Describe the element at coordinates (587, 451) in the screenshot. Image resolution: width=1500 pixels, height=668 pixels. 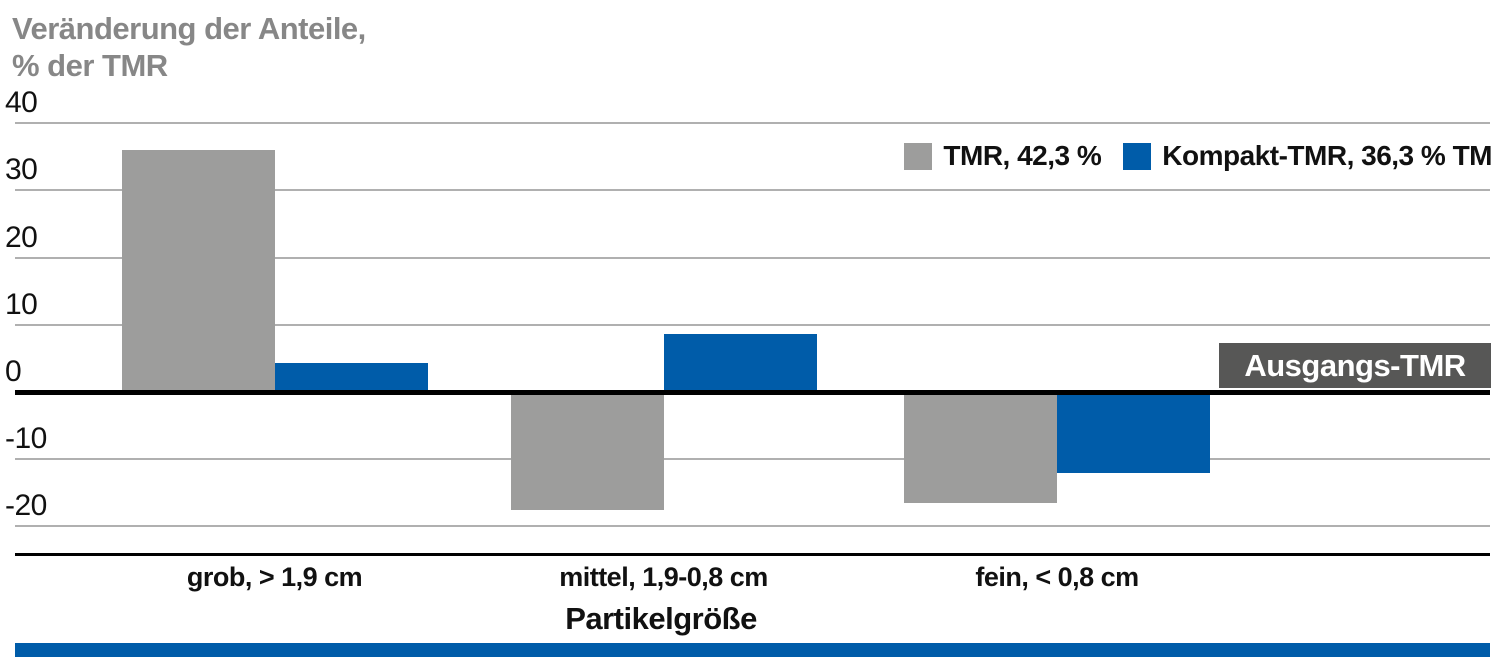
I see `bar-series1-cat2` at that location.